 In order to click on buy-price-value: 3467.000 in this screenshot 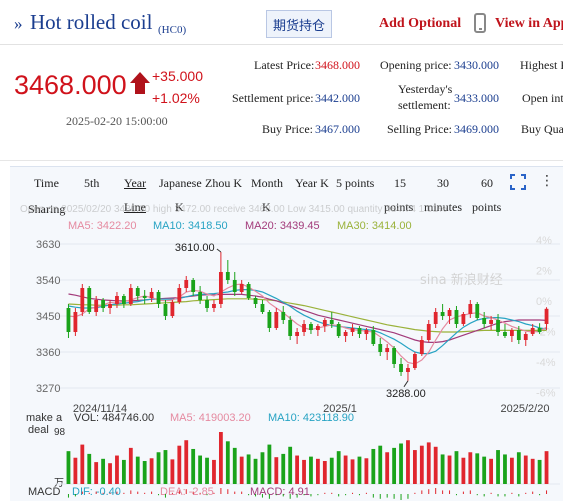, I will do `click(337, 129)`.